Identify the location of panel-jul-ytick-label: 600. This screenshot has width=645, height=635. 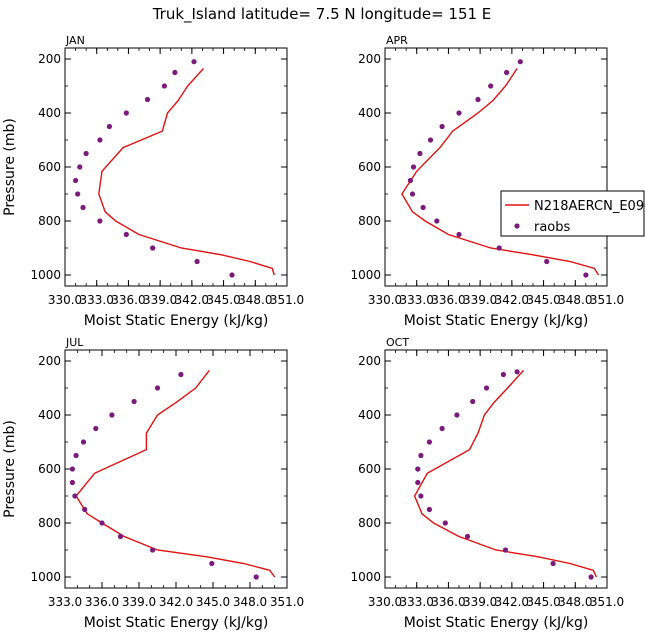
(49, 469).